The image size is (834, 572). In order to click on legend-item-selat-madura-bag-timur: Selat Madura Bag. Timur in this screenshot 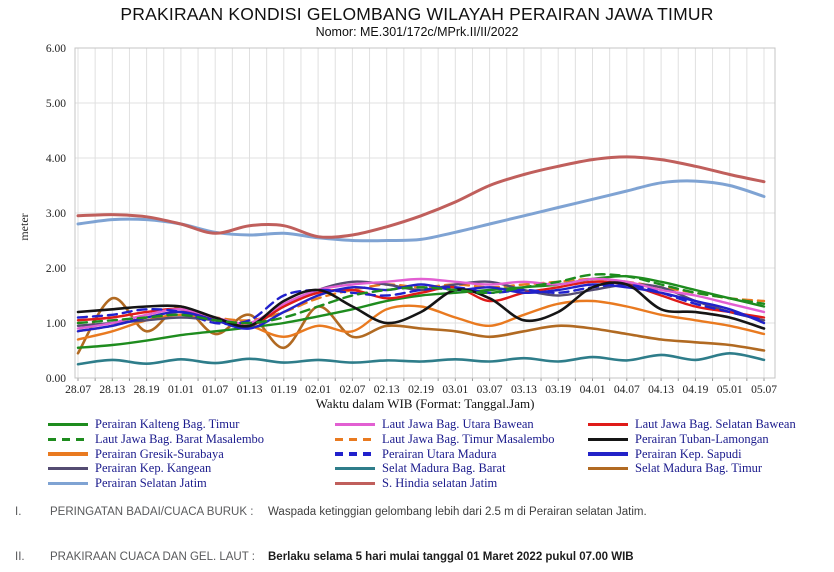, I will do `click(692, 468)`.